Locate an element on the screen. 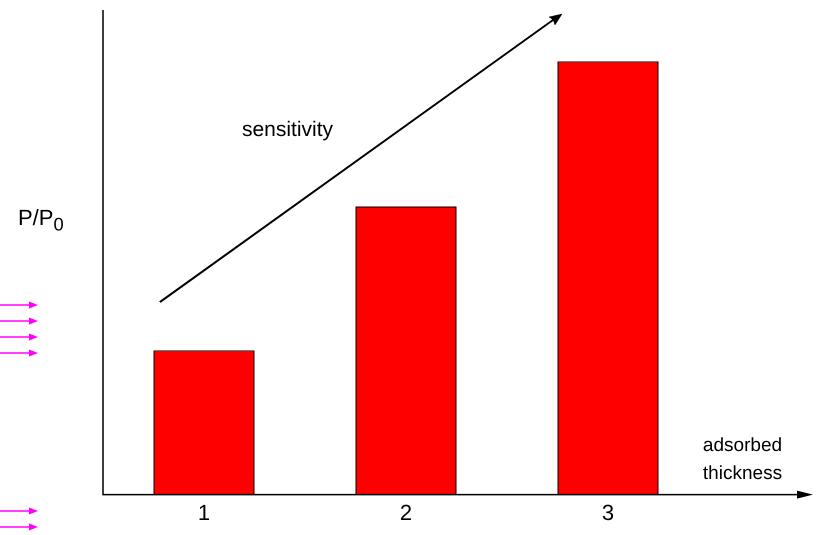  x-axis-title: adsorbed thickness is located at coordinates (743, 460).